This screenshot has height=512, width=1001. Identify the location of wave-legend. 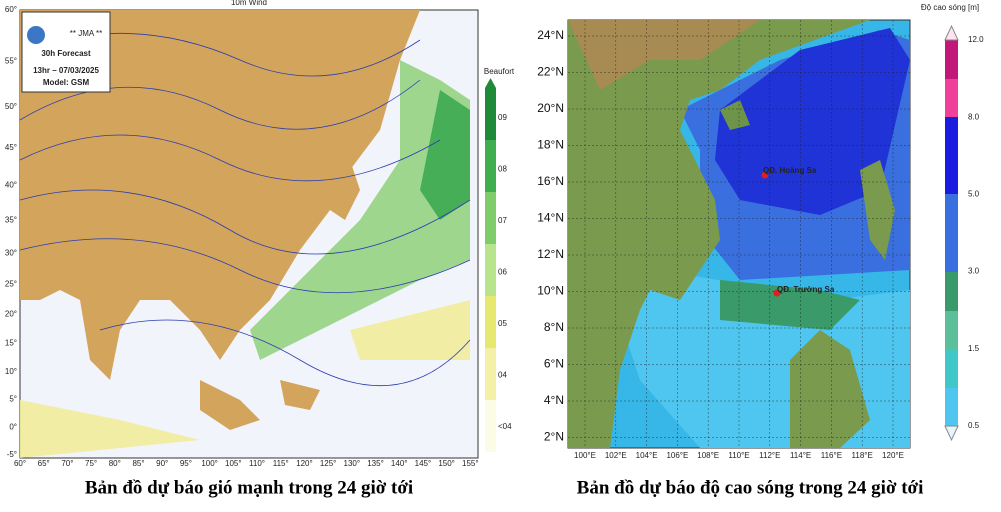
(951, 233).